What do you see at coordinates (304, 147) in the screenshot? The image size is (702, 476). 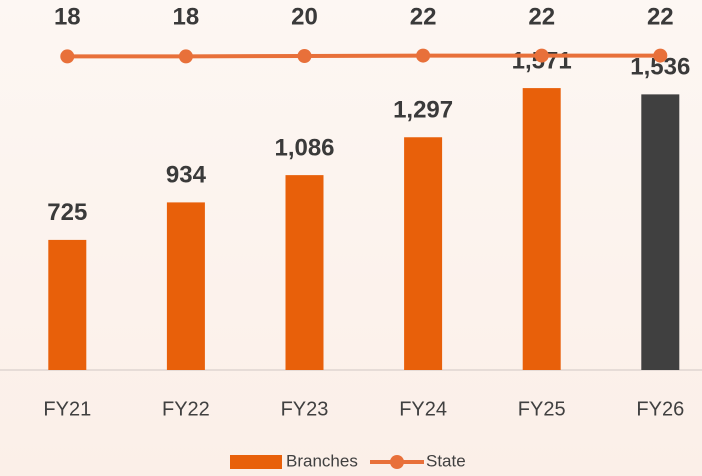 I see `bar-value-label: 1,086` at bounding box center [304, 147].